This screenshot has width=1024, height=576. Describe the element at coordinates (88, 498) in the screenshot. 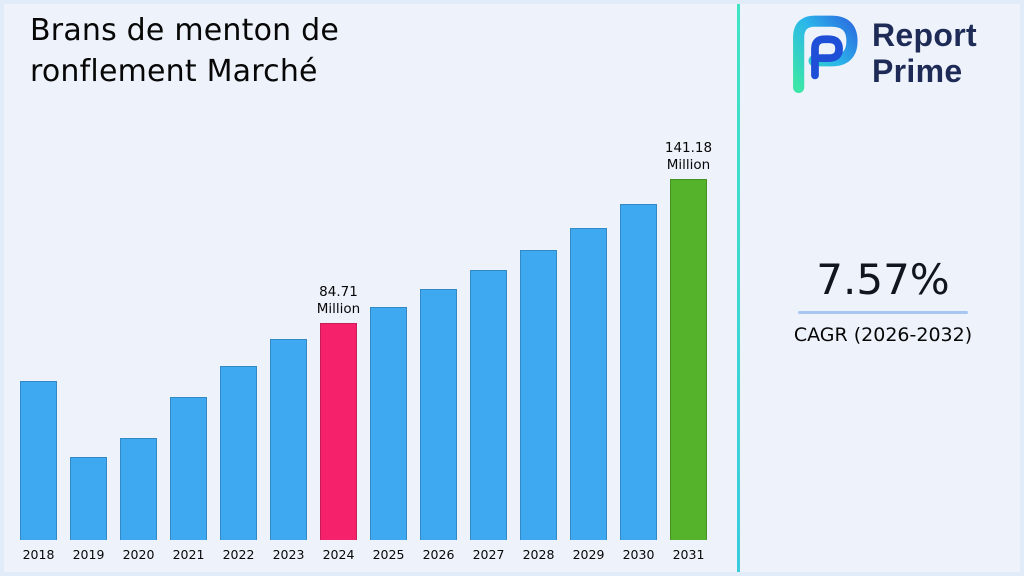

I see `bar-2019` at that location.